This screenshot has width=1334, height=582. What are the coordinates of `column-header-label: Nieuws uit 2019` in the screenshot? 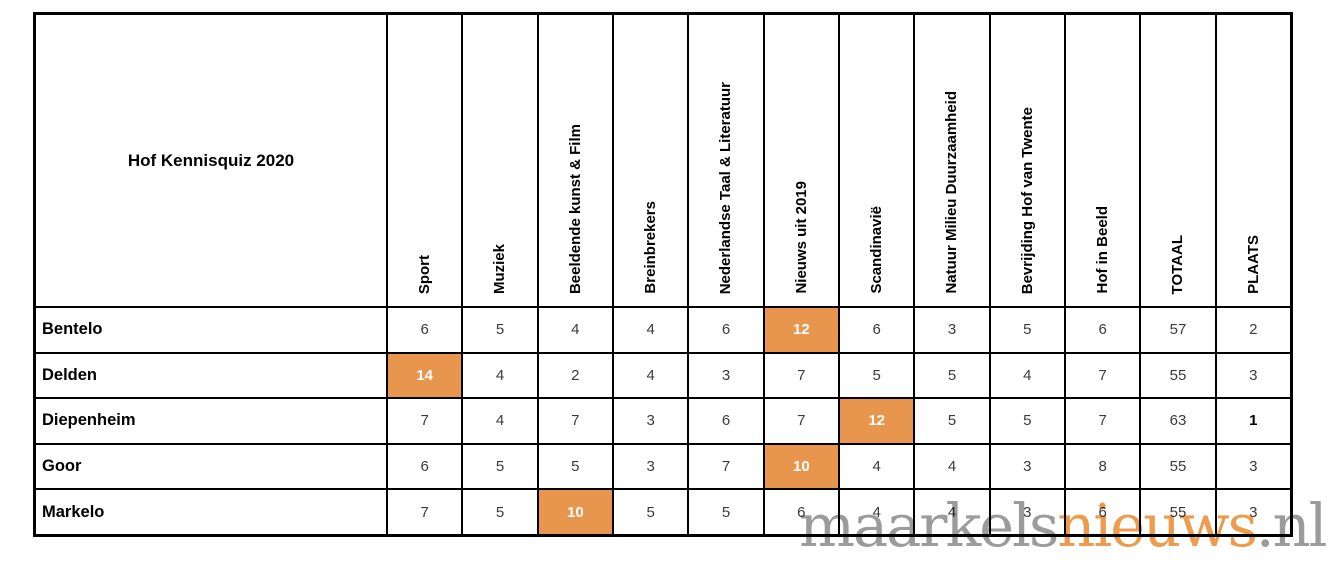 It's located at (801, 237).